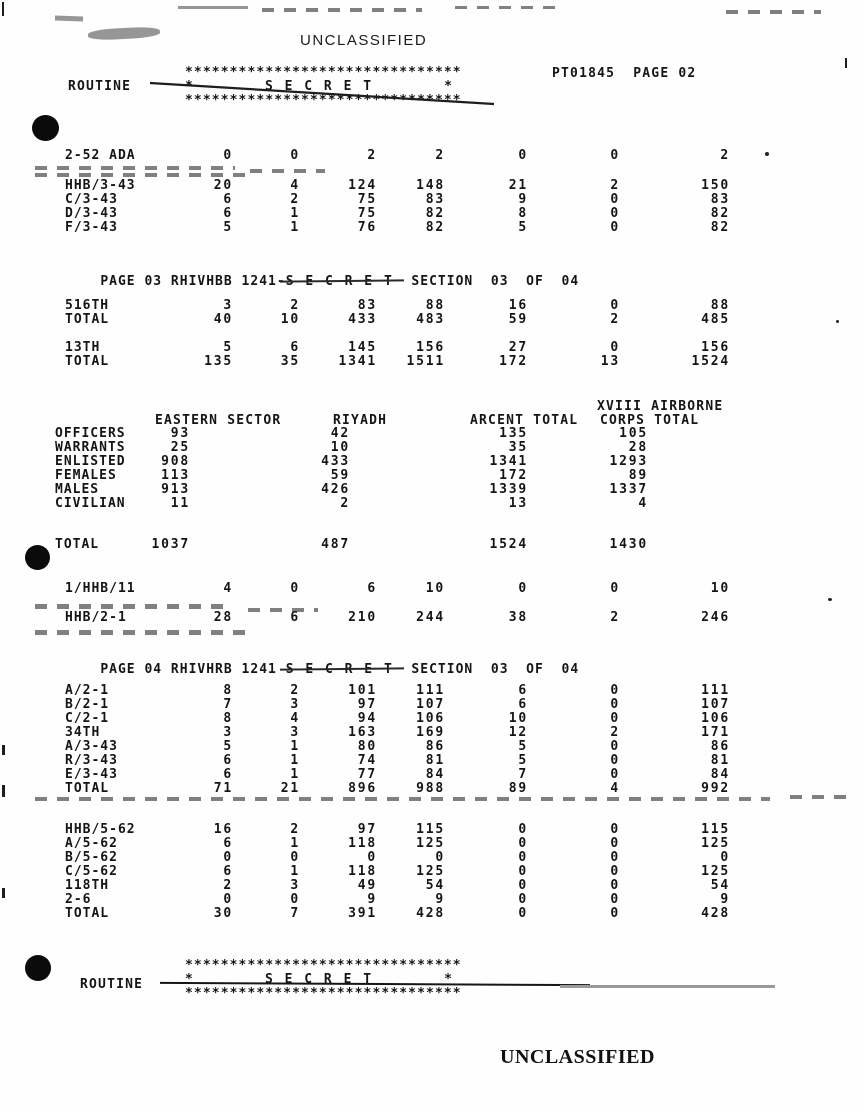  Describe the element at coordinates (367, 746) in the screenshot. I see `cell-value: 80` at that location.